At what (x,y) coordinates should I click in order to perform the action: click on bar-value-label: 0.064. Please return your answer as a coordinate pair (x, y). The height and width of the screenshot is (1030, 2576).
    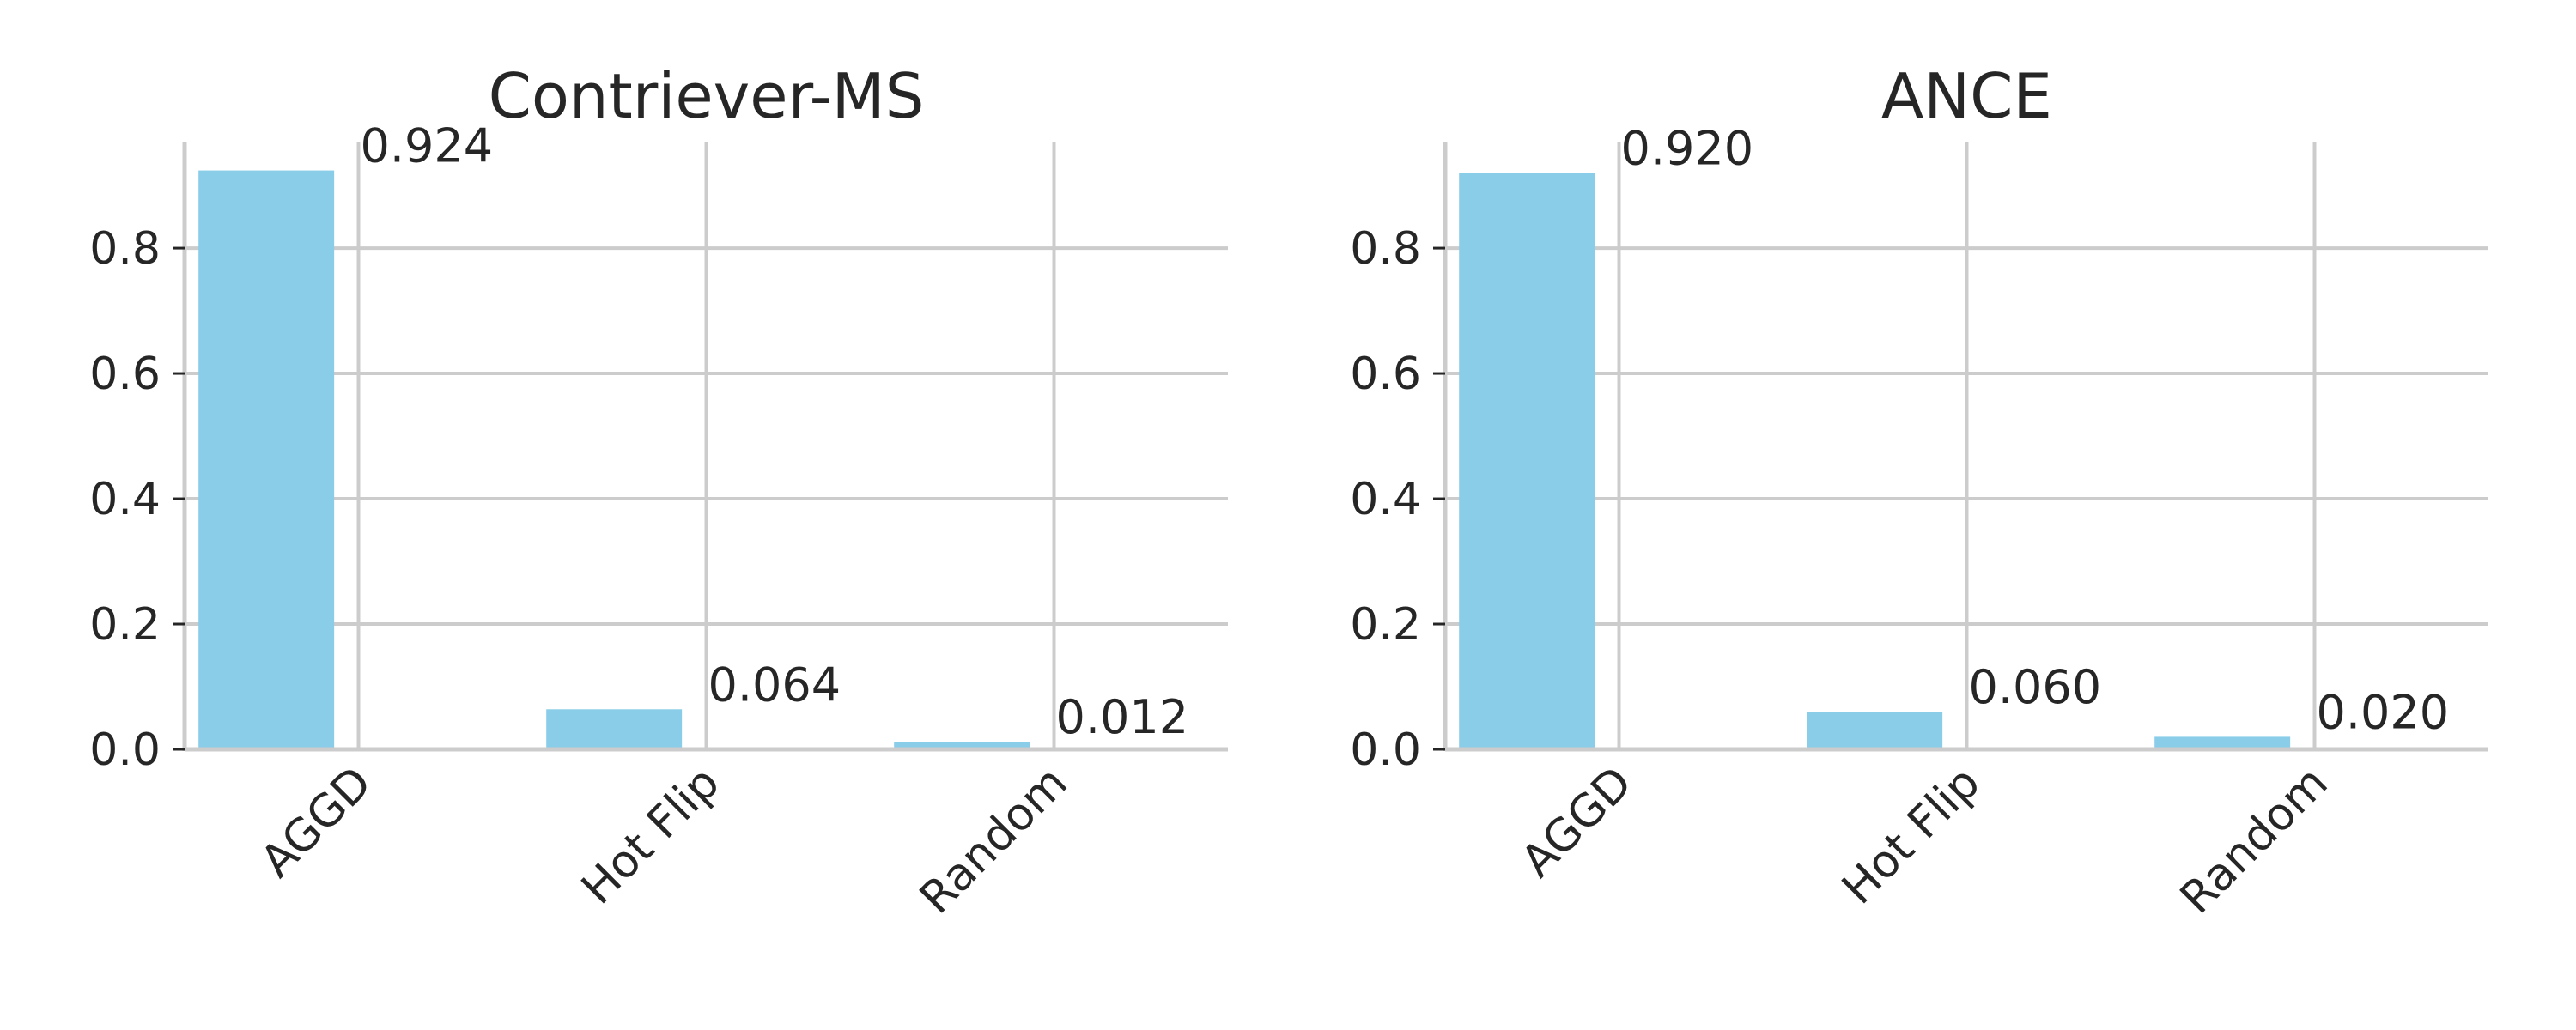
    Looking at the image, I should click on (775, 684).